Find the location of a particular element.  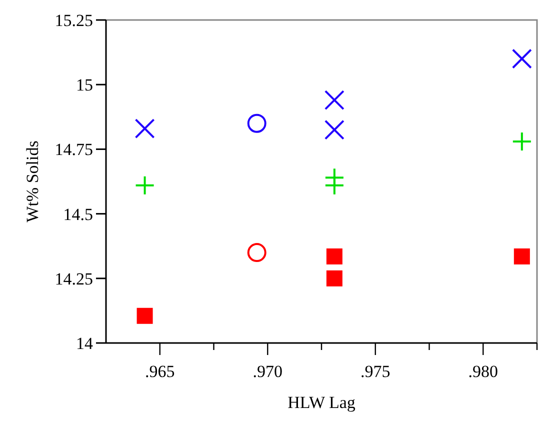

y-tick-label: 14 is located at coordinates (85, 343).